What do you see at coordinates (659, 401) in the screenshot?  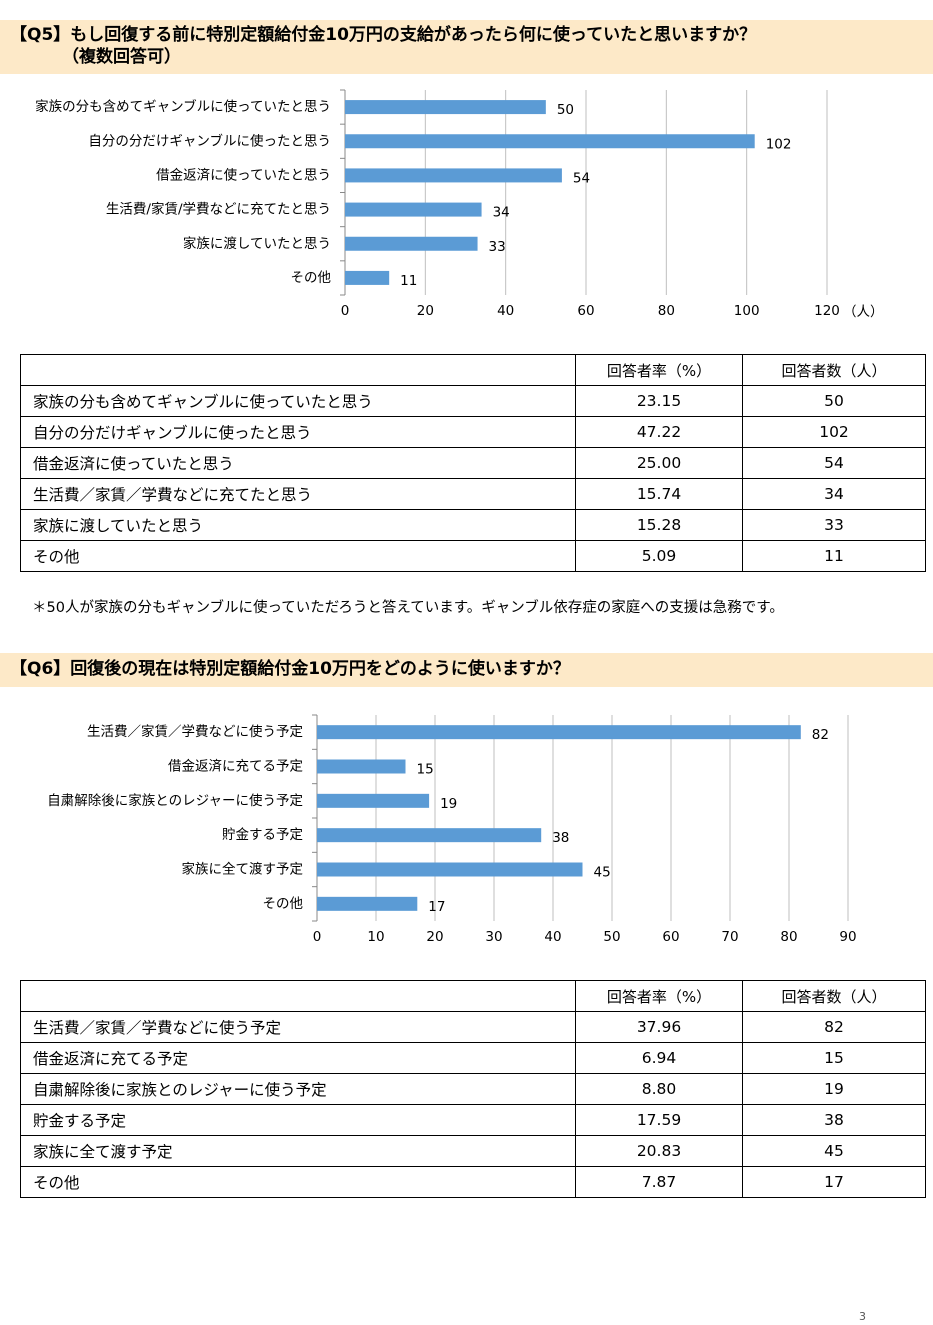 I see `row-rate: 23.15` at bounding box center [659, 401].